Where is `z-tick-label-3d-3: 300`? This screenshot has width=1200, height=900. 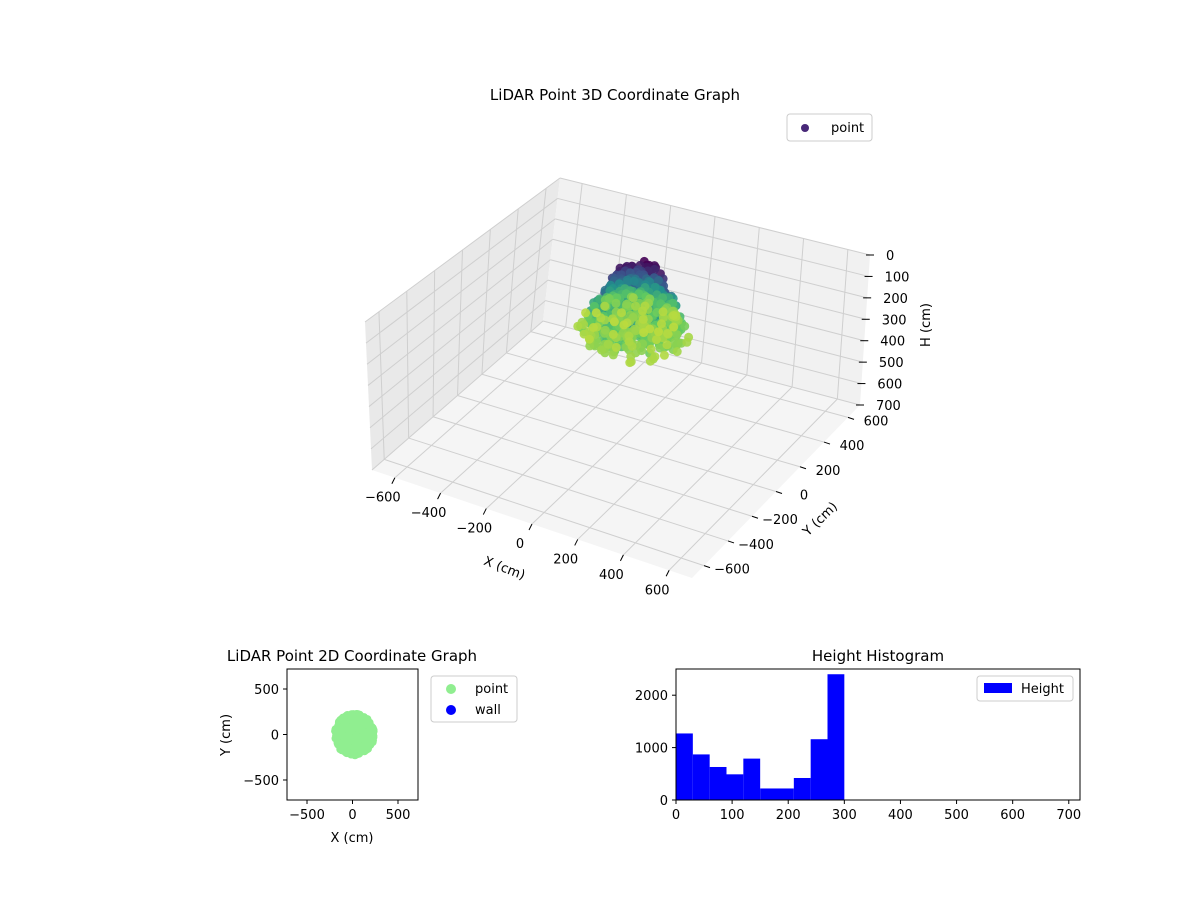
z-tick-label-3d-3: 300 is located at coordinates (894, 320).